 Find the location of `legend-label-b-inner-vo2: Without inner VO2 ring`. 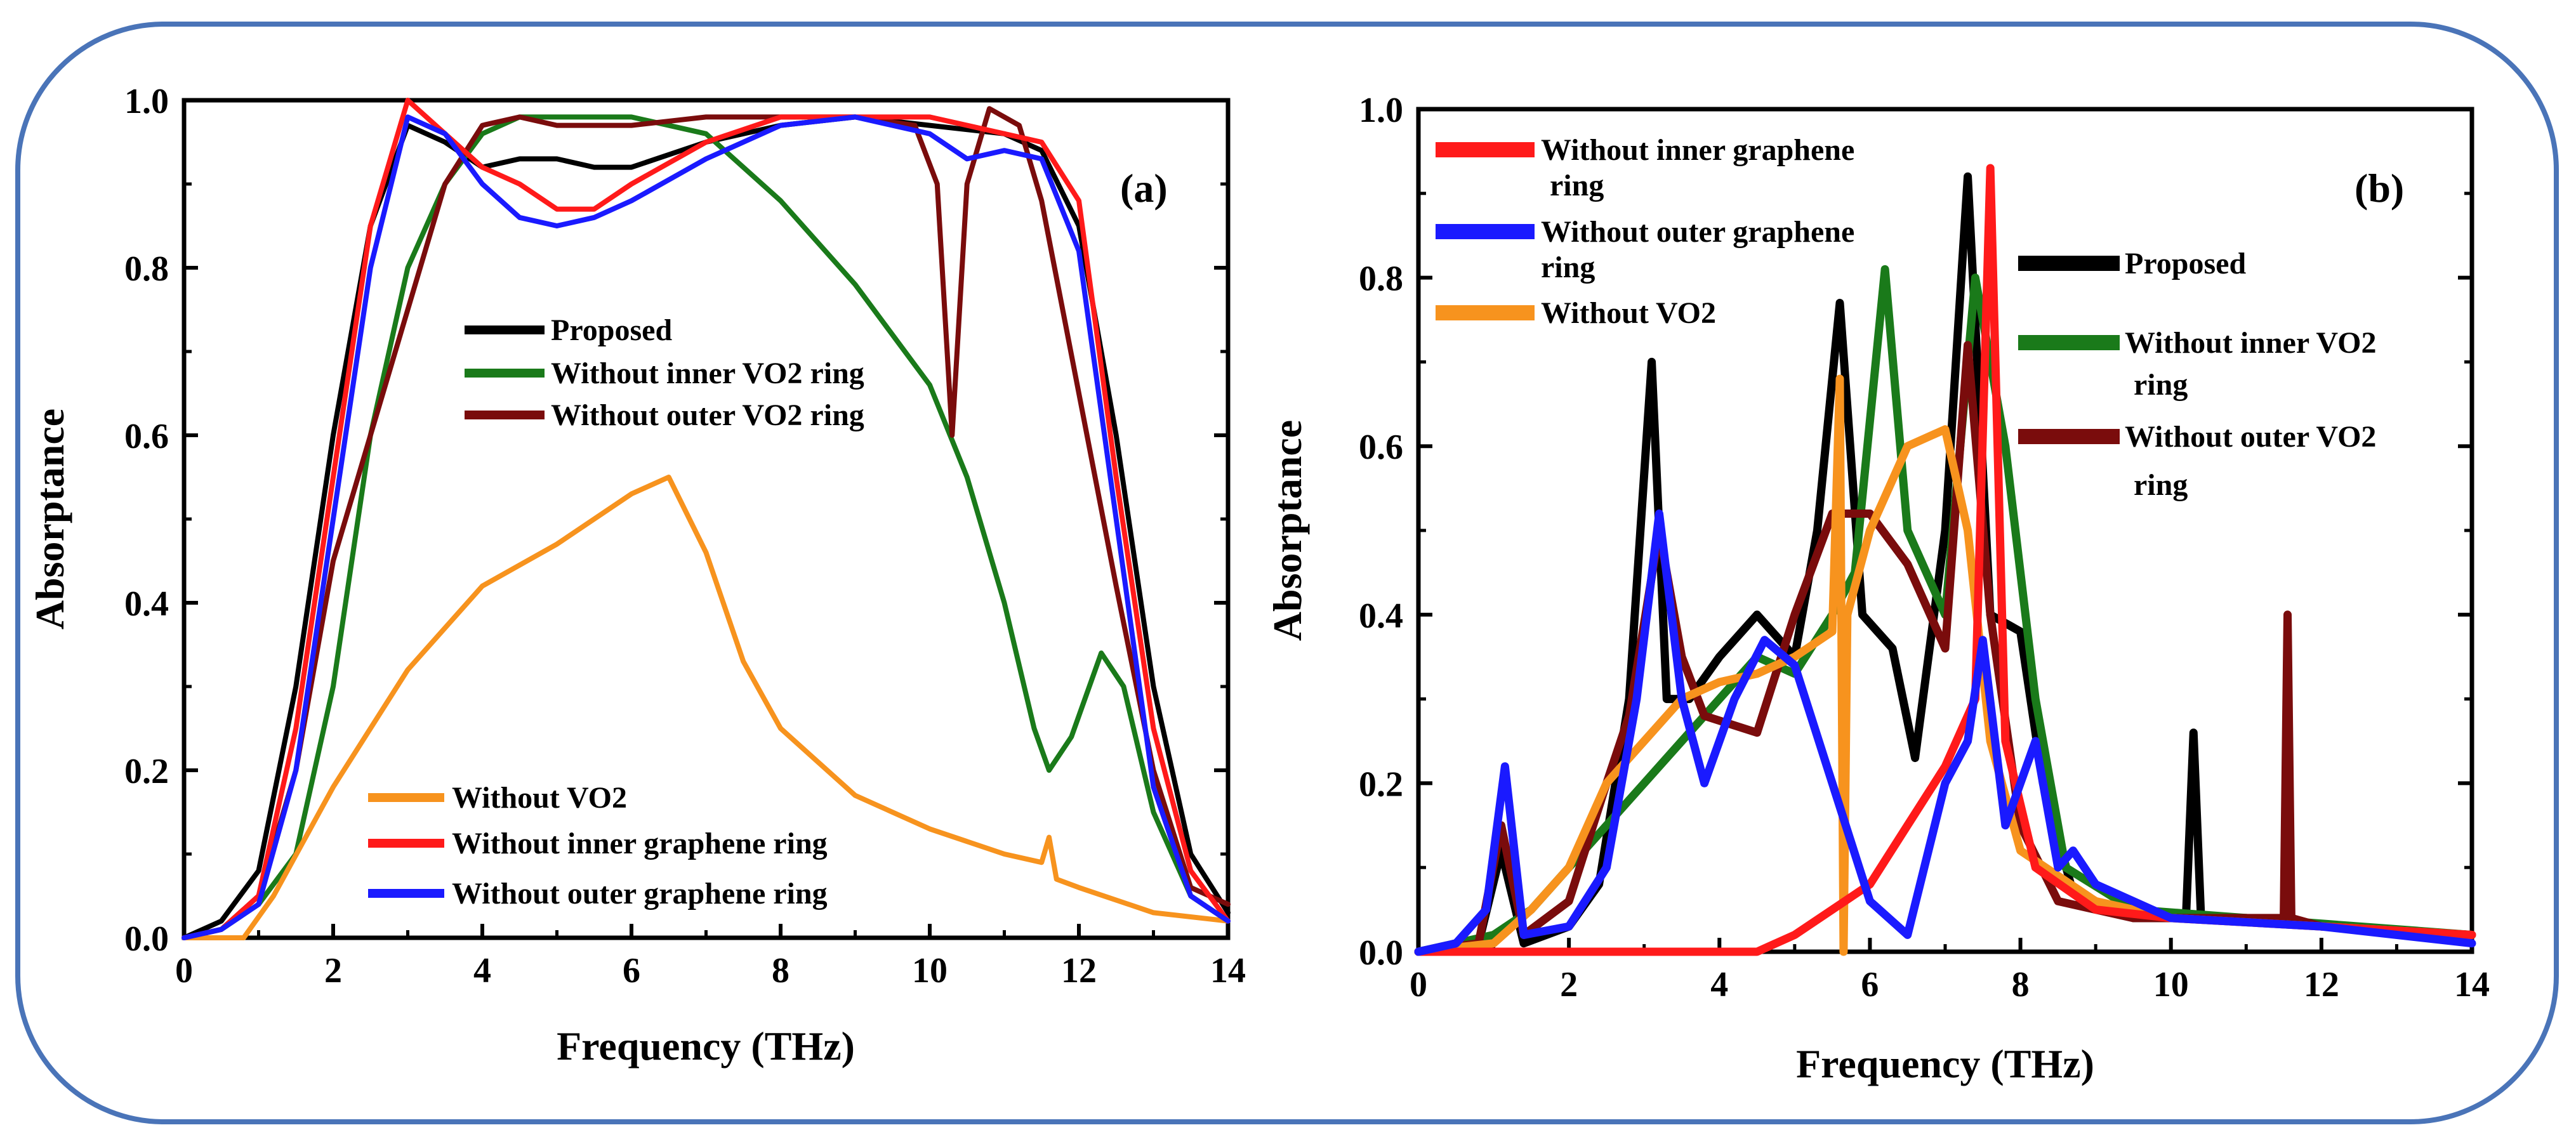

legend-label-b-inner-vo2: Without inner VO2 ring is located at coordinates (2255, 364).